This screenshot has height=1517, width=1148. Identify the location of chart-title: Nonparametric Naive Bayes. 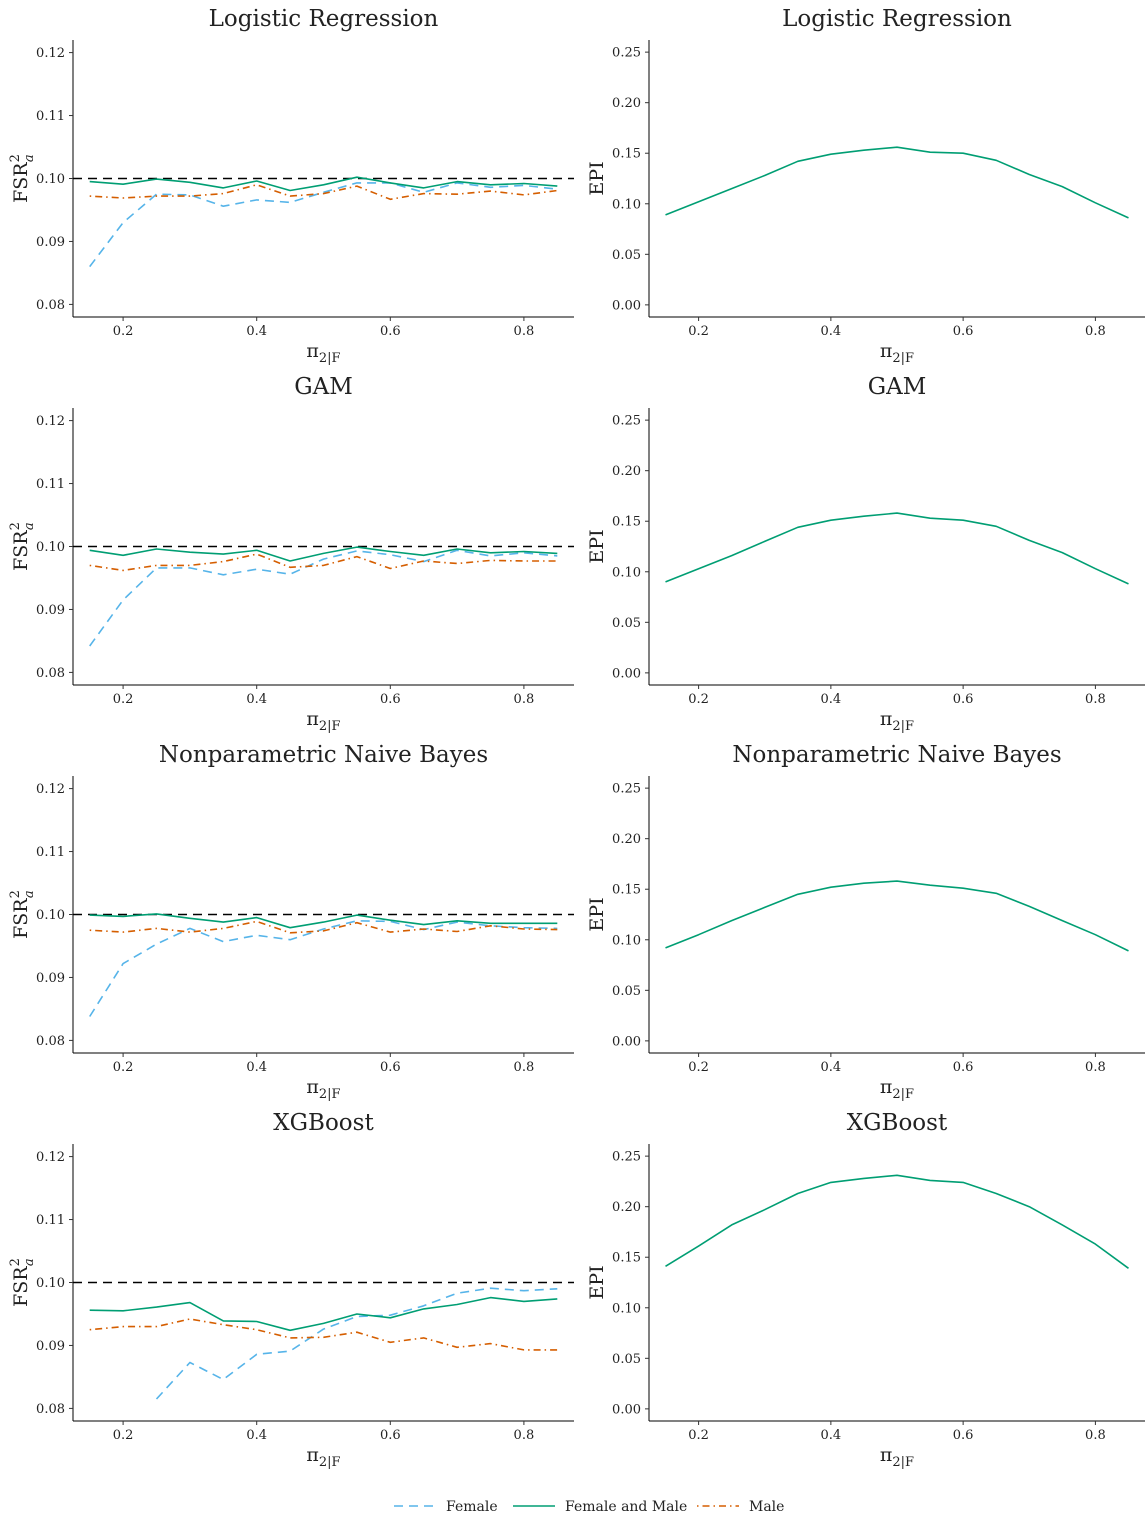
(323, 755).